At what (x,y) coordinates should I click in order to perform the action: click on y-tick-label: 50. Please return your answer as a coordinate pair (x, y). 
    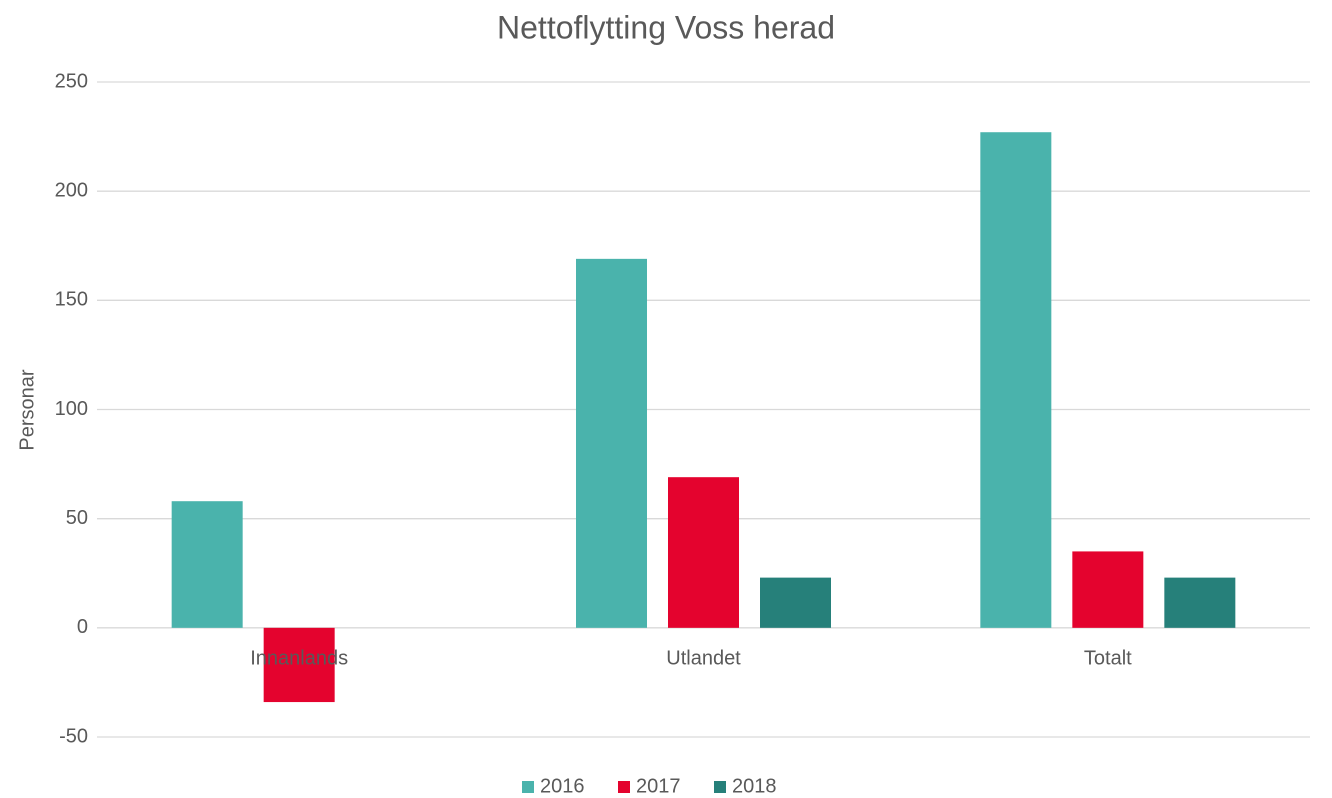
    Looking at the image, I should click on (77, 518).